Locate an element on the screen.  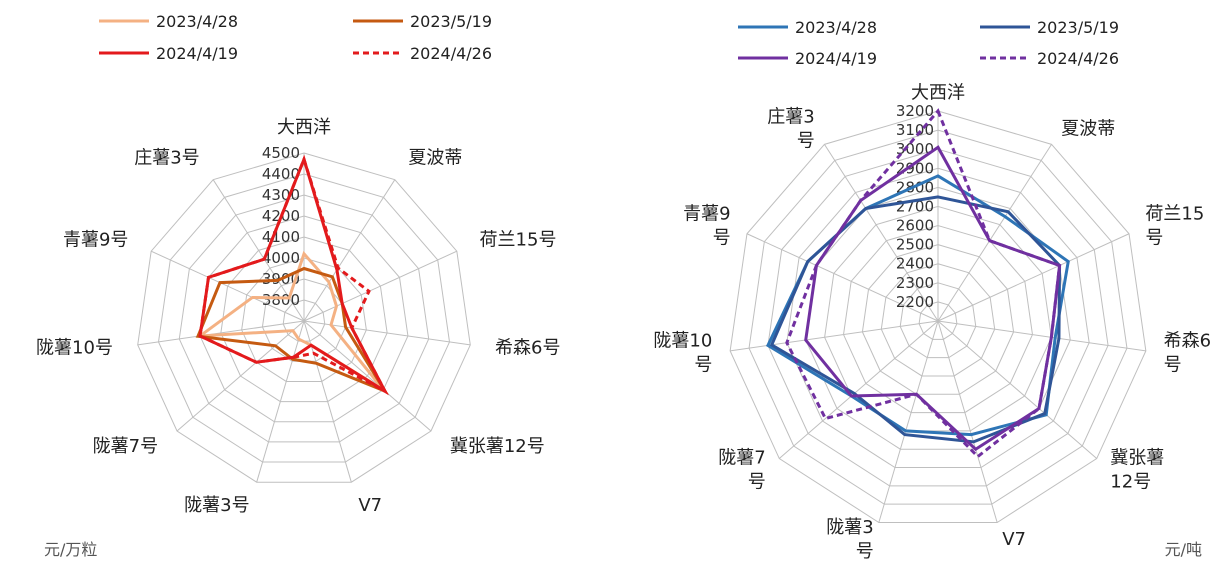
tick-label: 4000 is located at coordinates (281, 258).